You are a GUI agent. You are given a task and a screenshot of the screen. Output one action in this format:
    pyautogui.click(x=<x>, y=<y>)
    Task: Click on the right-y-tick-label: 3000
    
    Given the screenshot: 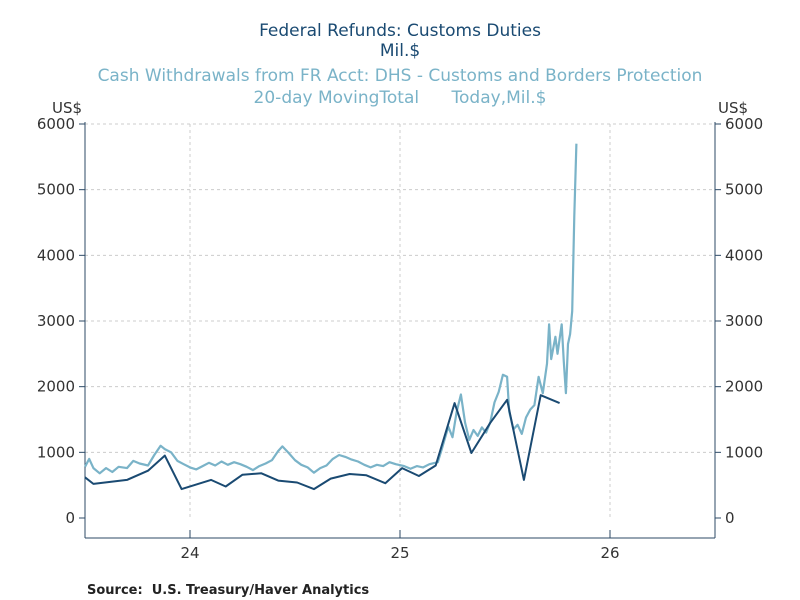 What is the action you would take?
    pyautogui.click(x=744, y=321)
    